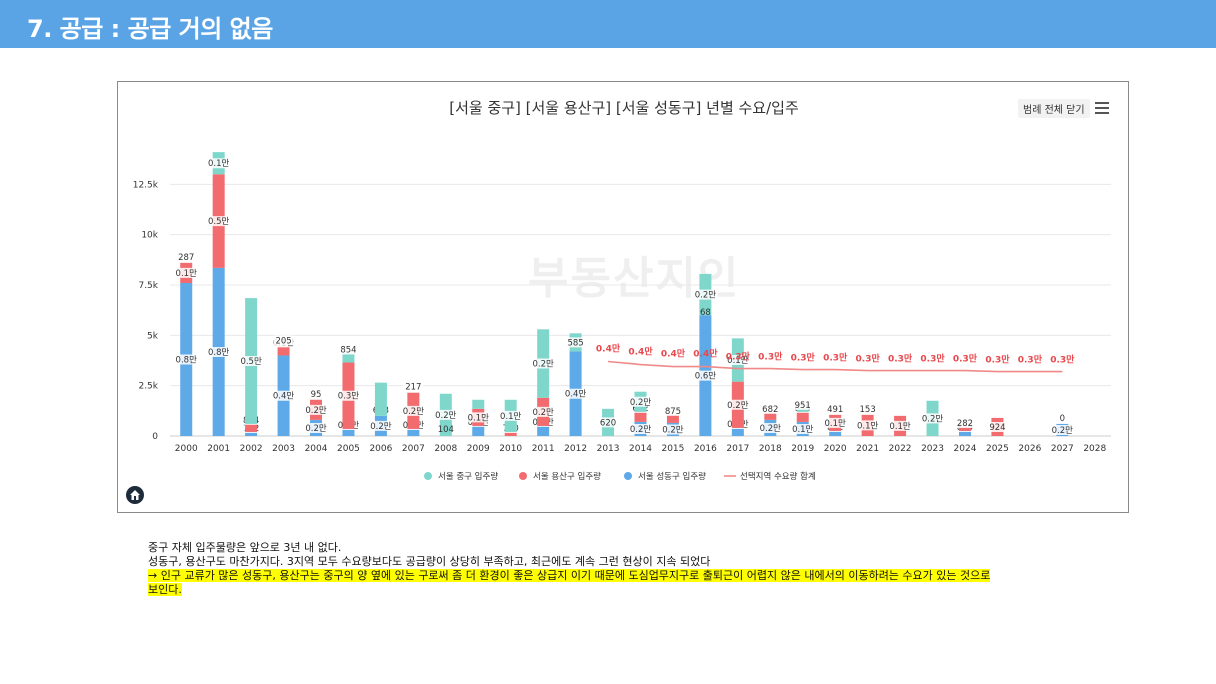 The height and width of the screenshot is (684, 1216). Describe the element at coordinates (770, 449) in the screenshot. I see `x-tick-label: 2018` at that location.